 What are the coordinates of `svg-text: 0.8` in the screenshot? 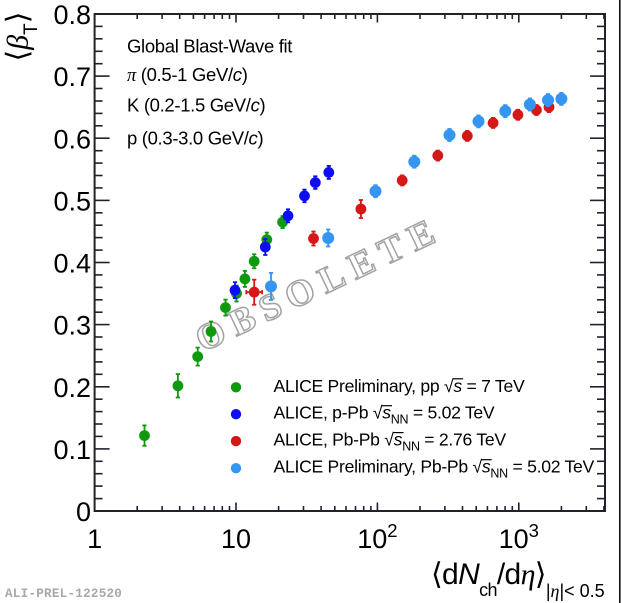 It's located at (72, 15).